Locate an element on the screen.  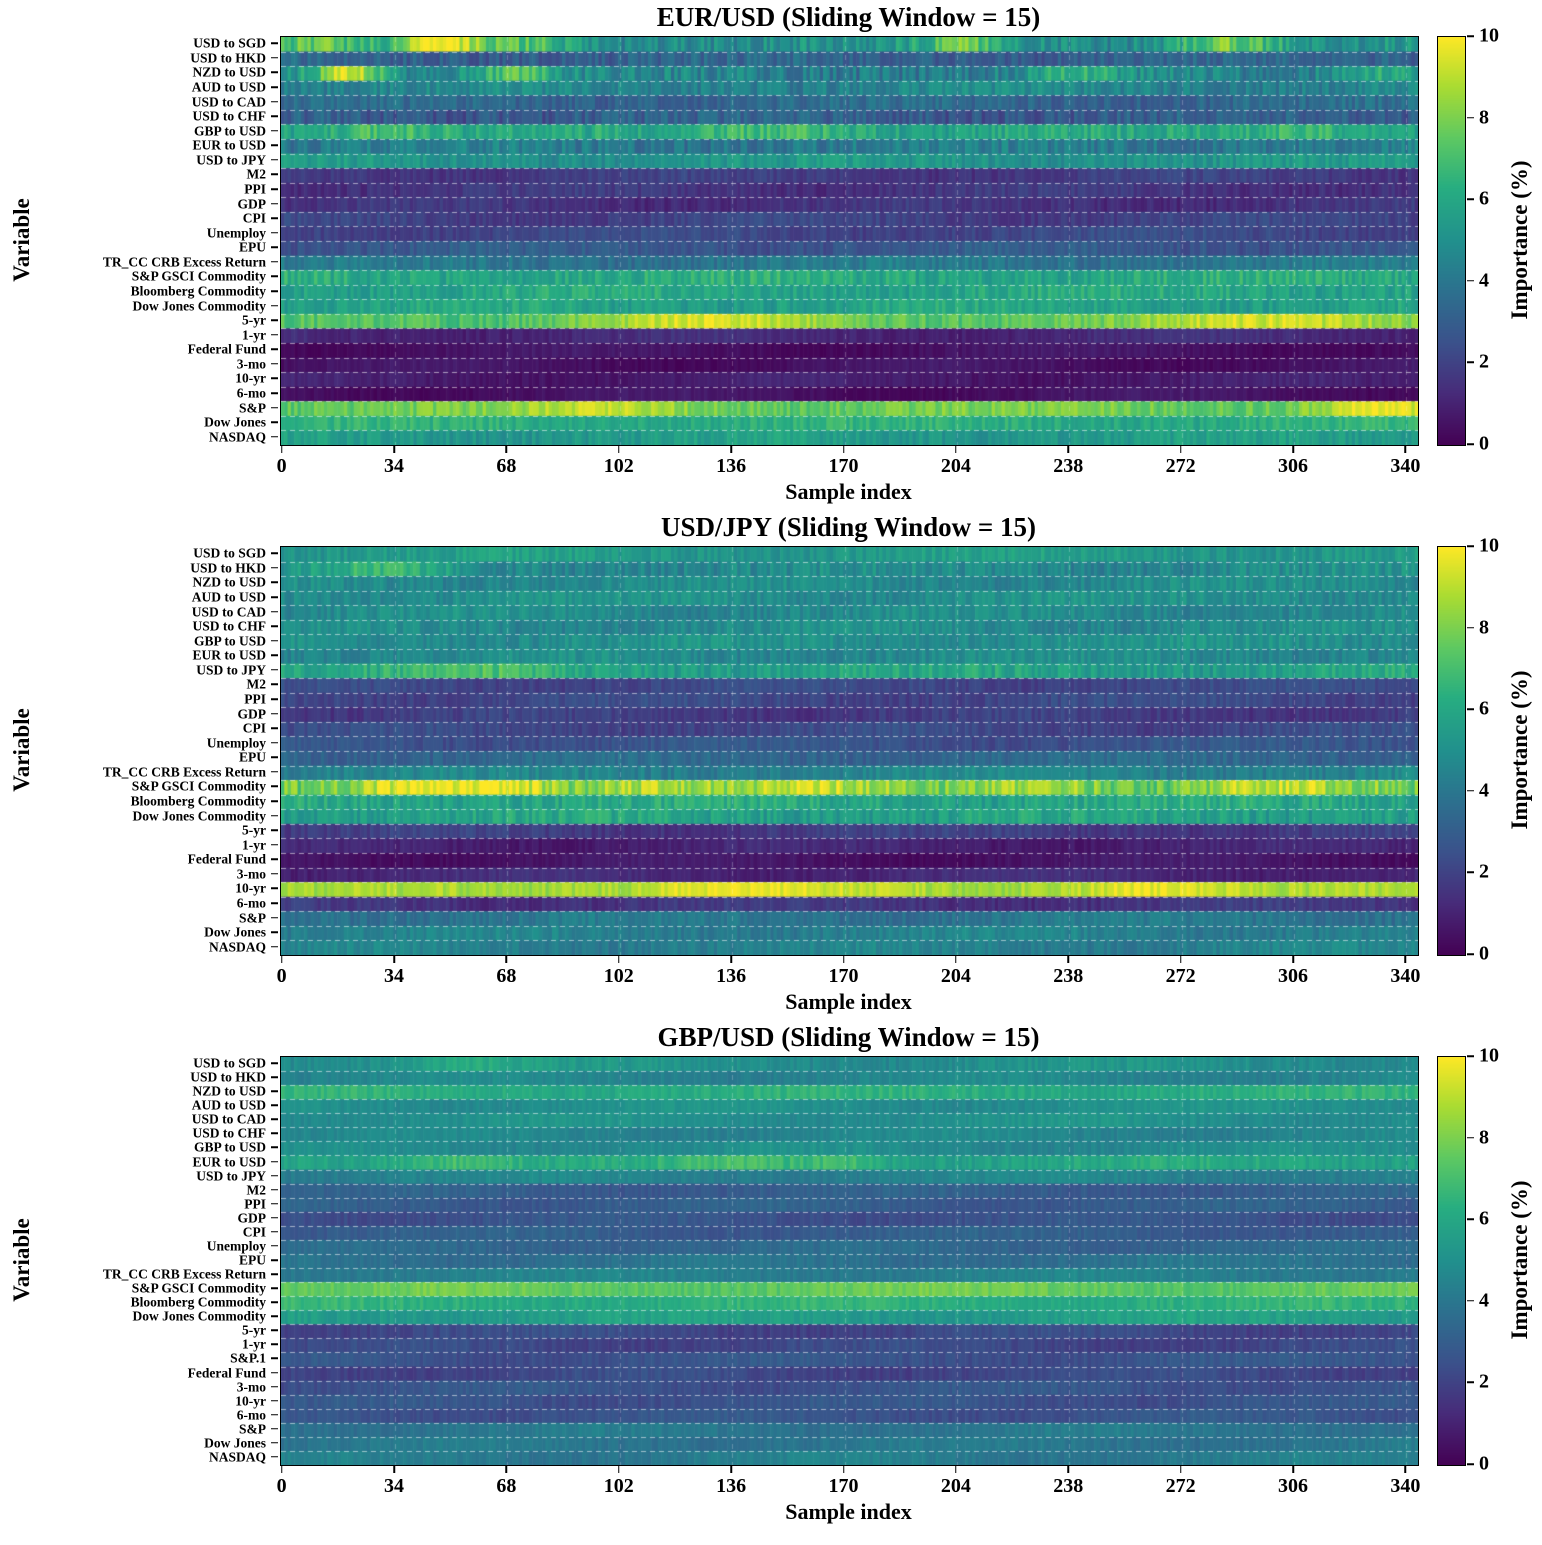
y-tick-label: PPI is located at coordinates (255, 699).